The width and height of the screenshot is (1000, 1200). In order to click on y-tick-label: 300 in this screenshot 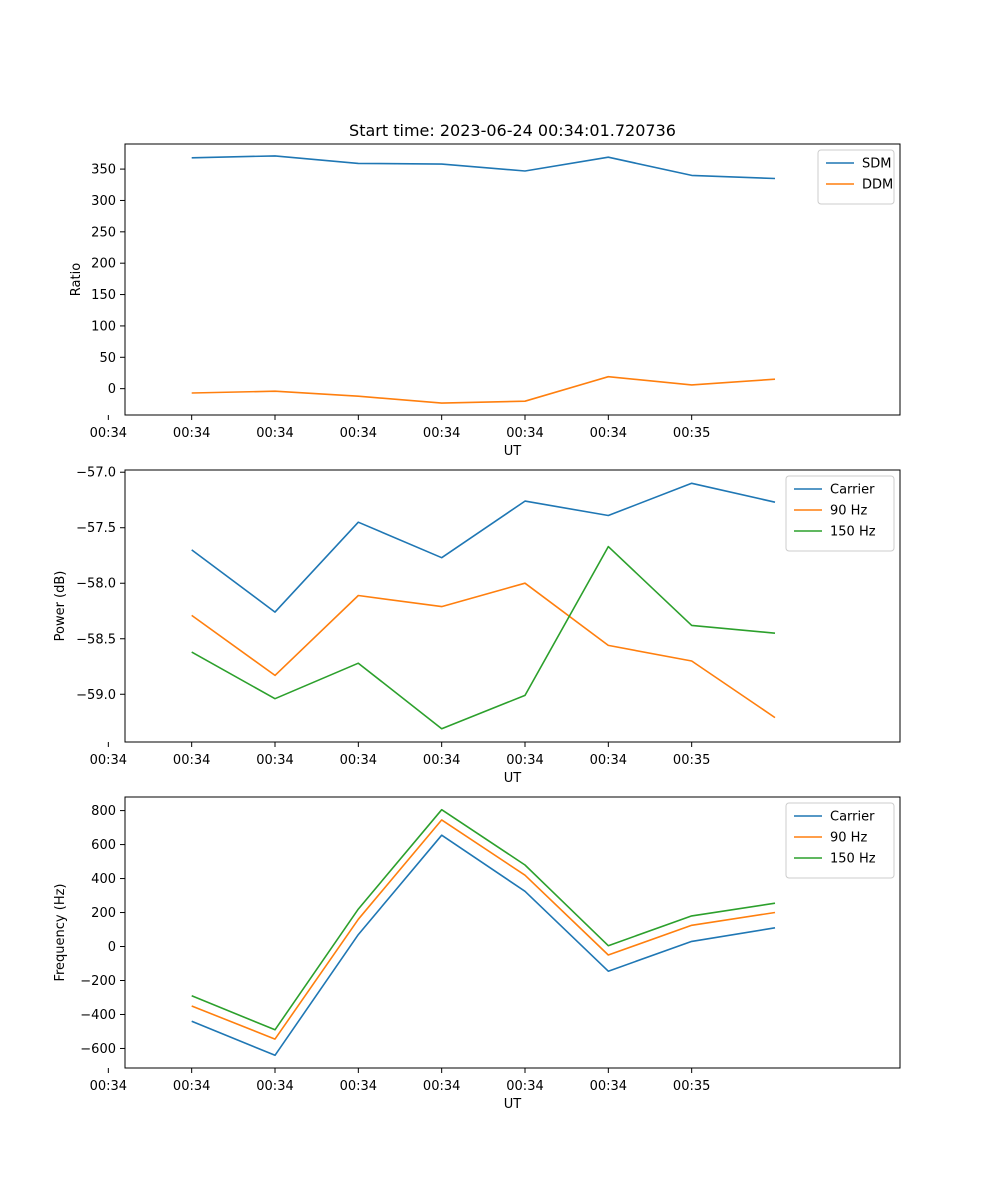, I will do `click(103, 201)`.